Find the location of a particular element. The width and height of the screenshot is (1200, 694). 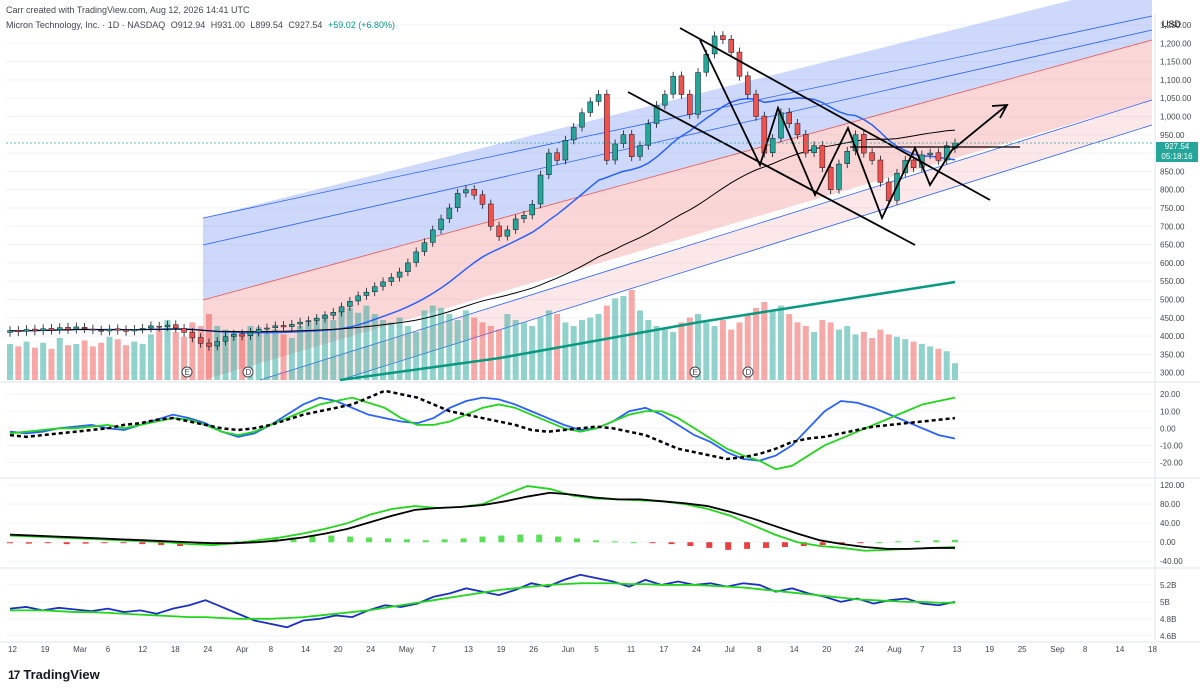

y-tick-label: 450.00 is located at coordinates (1172, 318).